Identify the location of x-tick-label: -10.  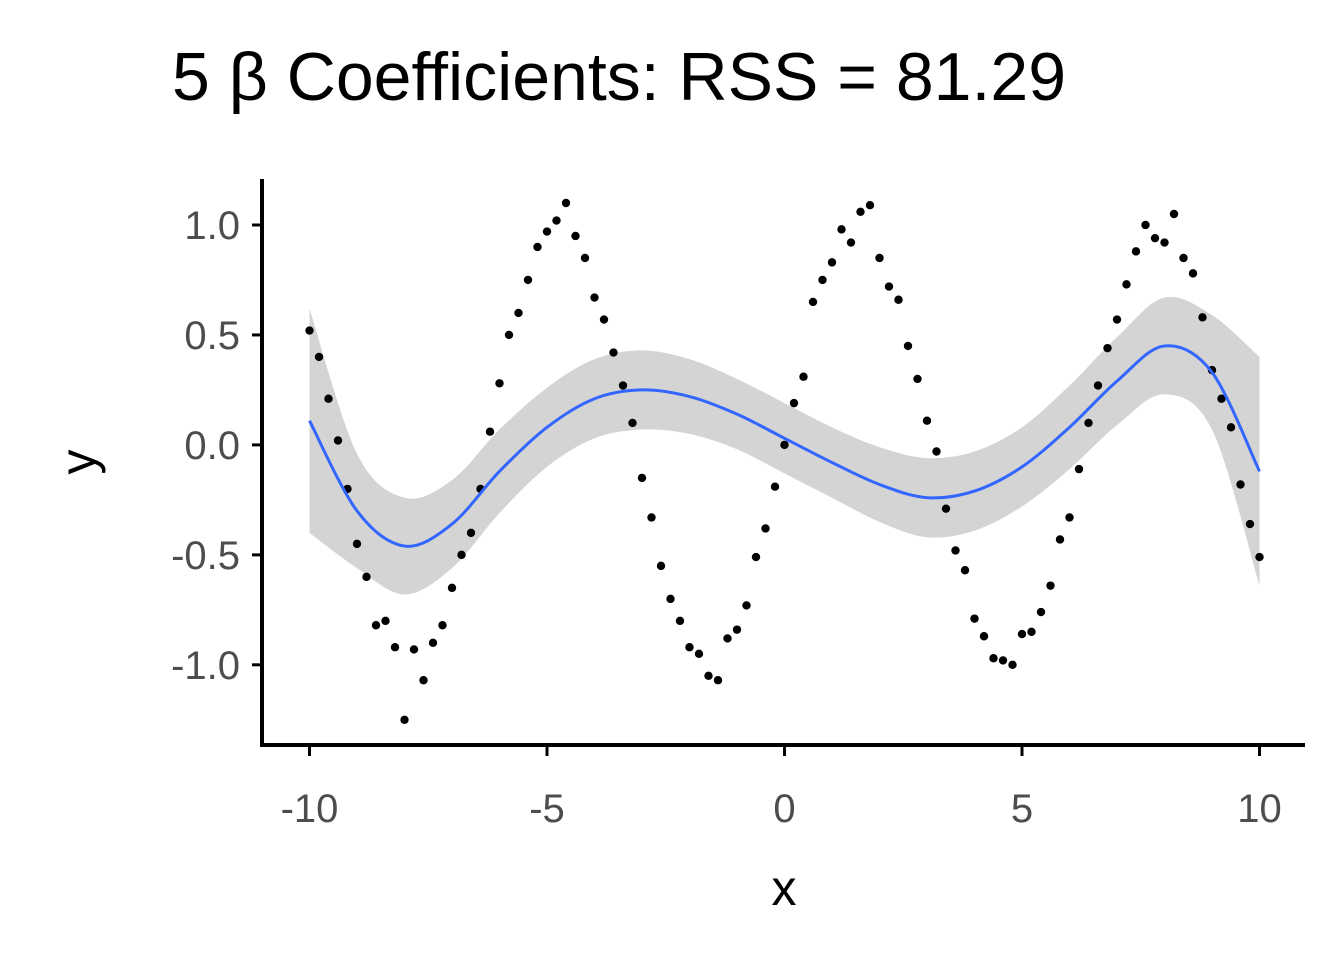
(310, 809).